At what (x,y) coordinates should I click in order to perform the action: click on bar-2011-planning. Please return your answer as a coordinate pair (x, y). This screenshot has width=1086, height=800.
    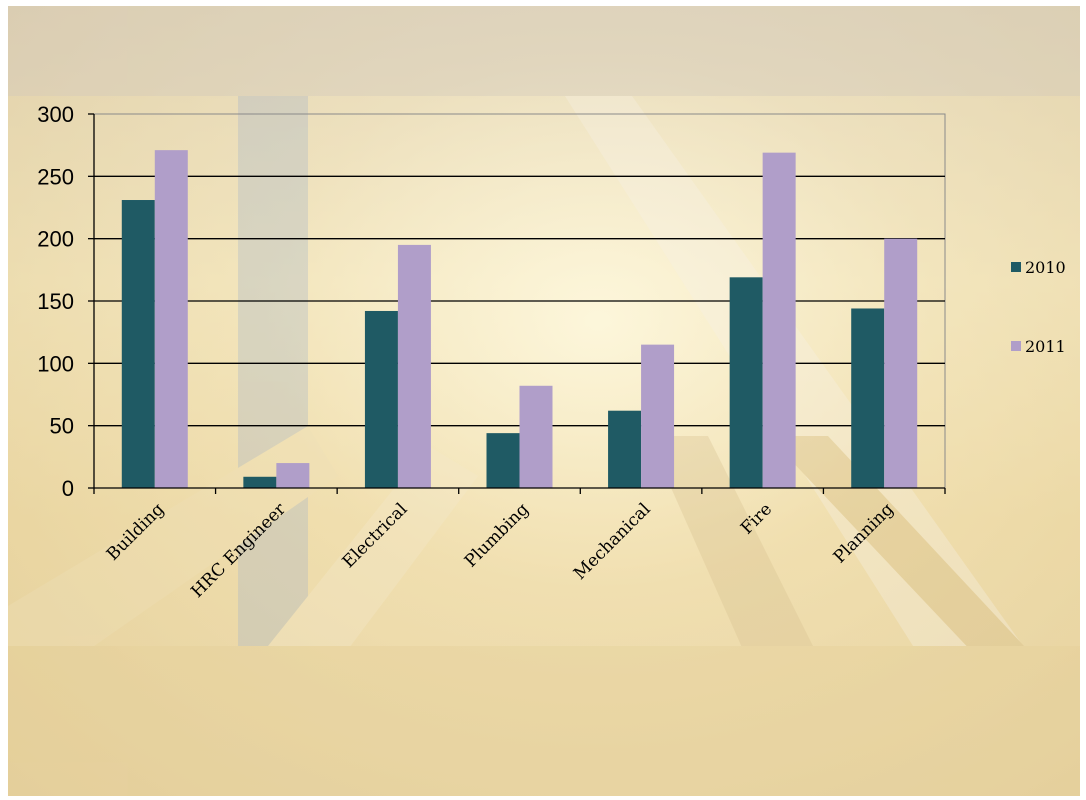
    Looking at the image, I should click on (901, 363).